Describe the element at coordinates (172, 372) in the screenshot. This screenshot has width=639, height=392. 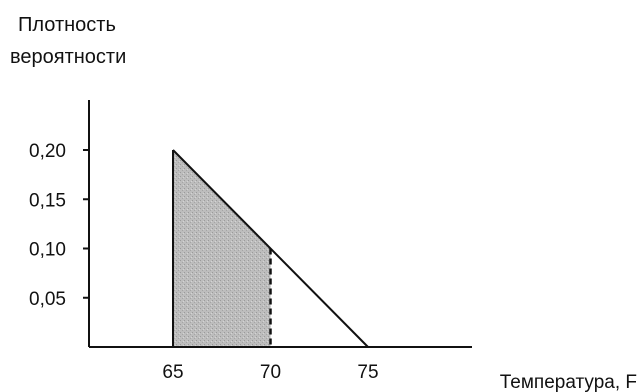
I see `x-tick-label-0: 65` at that location.